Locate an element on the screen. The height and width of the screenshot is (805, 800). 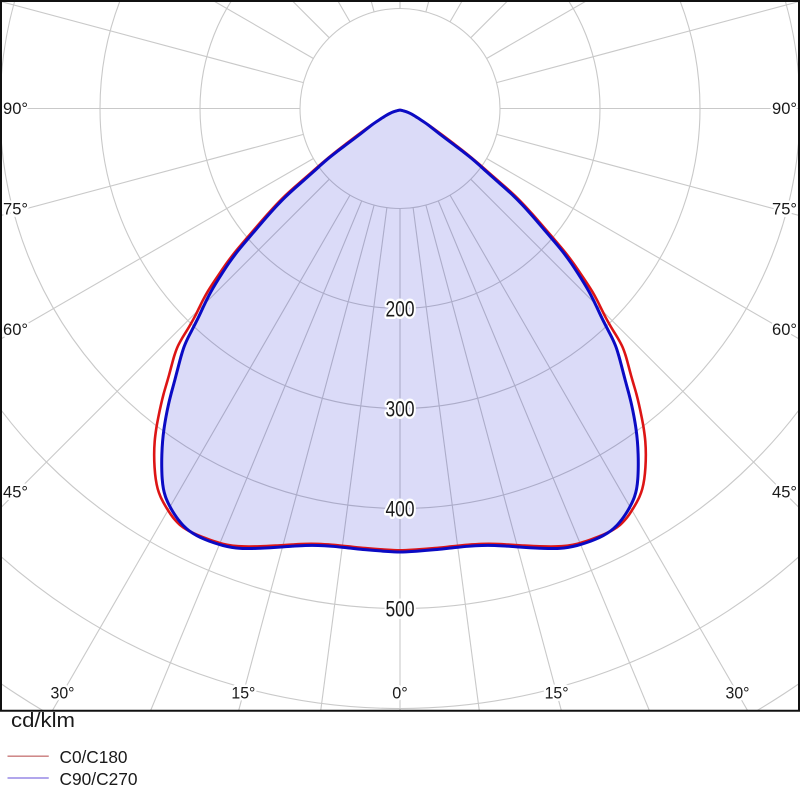
svg-text: cd/klm is located at coordinates (43, 721).